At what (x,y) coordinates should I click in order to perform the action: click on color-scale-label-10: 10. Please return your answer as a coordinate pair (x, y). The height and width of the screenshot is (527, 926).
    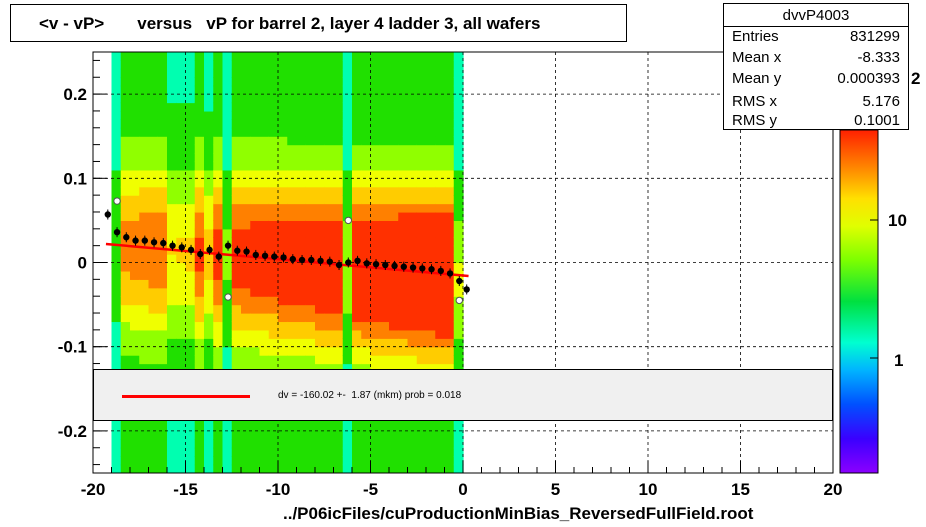
    Looking at the image, I should click on (897, 220).